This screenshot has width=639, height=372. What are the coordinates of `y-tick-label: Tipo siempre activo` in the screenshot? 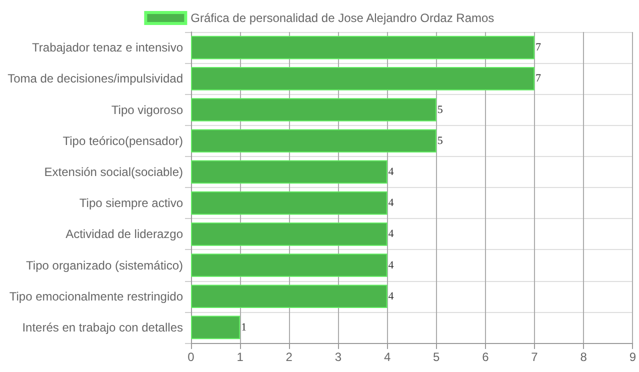 It's located at (131, 203).